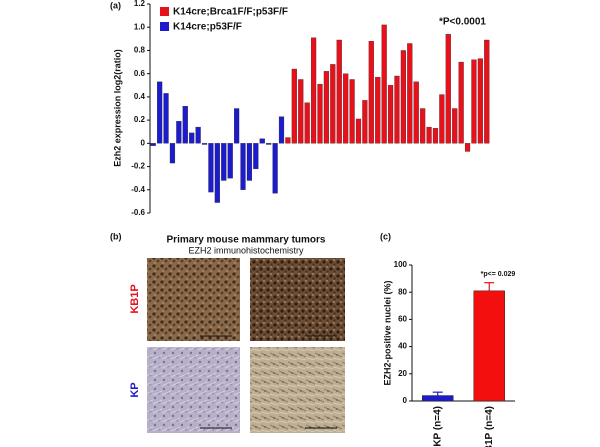 This screenshot has height=447, width=600. Describe the element at coordinates (135, 298) in the screenshot. I see `row-label: KB1P` at that location.